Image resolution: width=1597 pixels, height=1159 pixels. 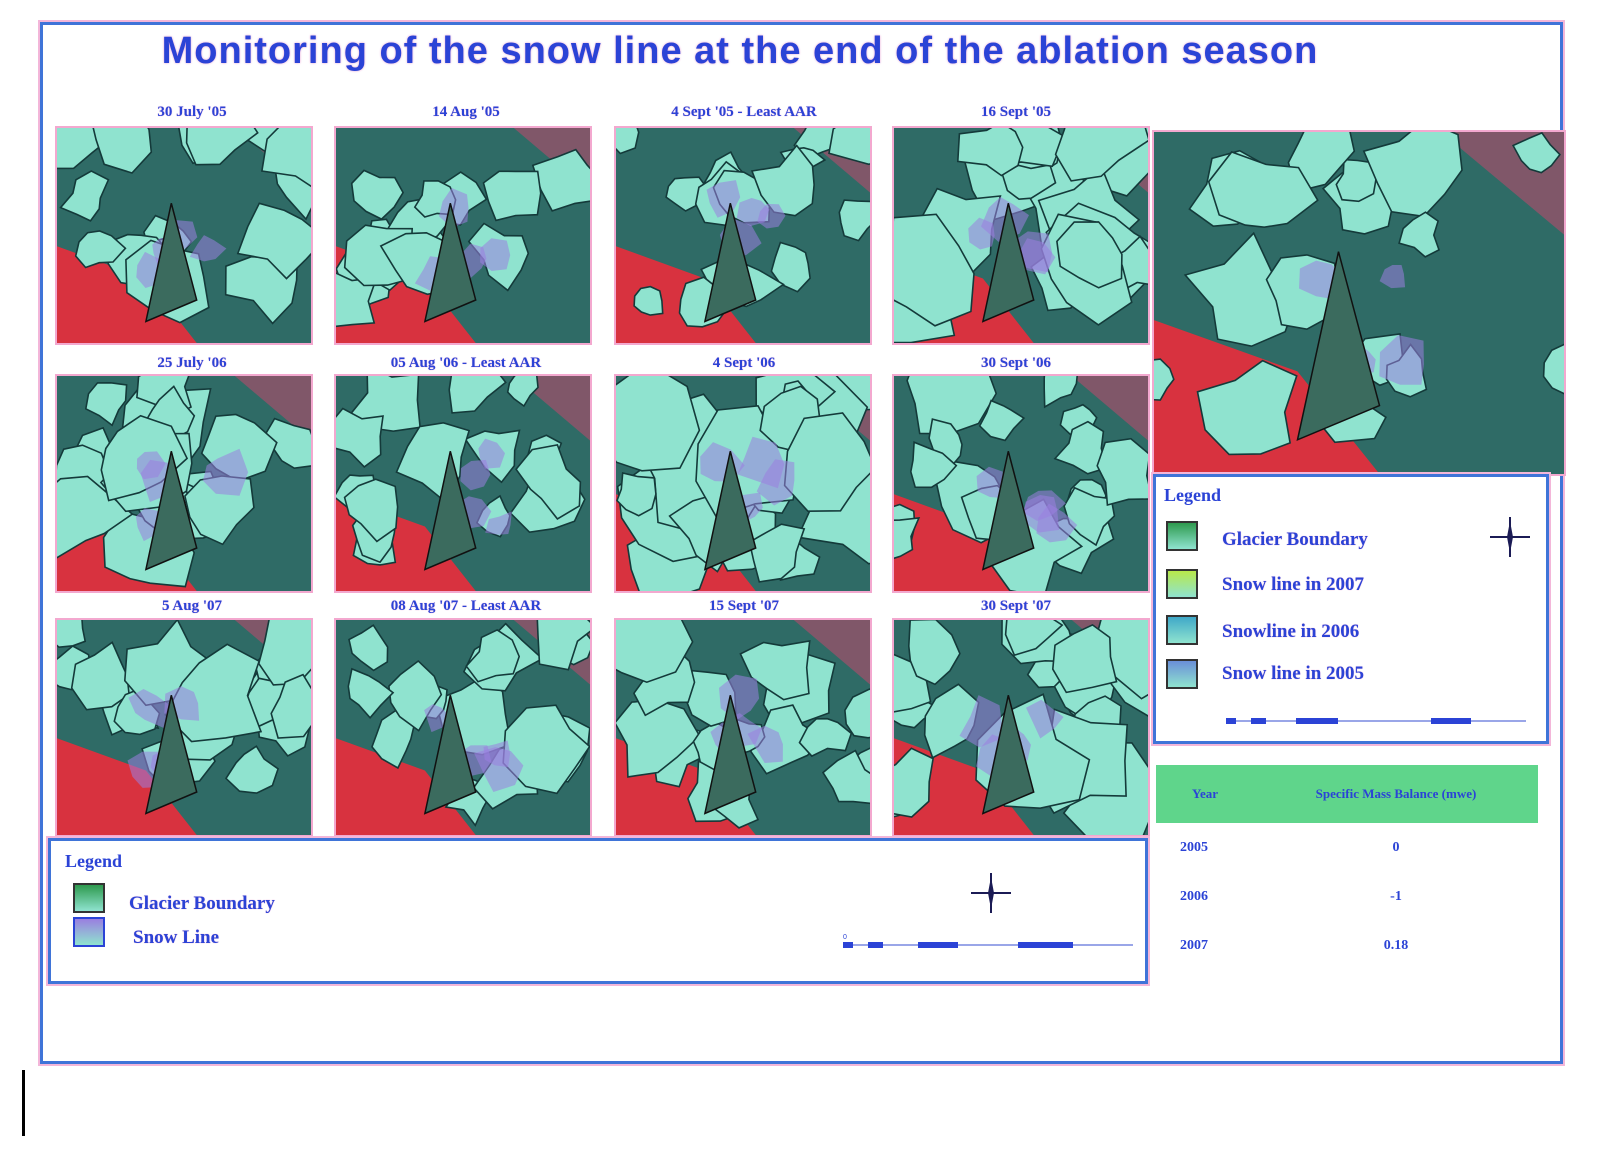 What do you see at coordinates (1205, 794) in the screenshot?
I see `column-header: Year` at bounding box center [1205, 794].